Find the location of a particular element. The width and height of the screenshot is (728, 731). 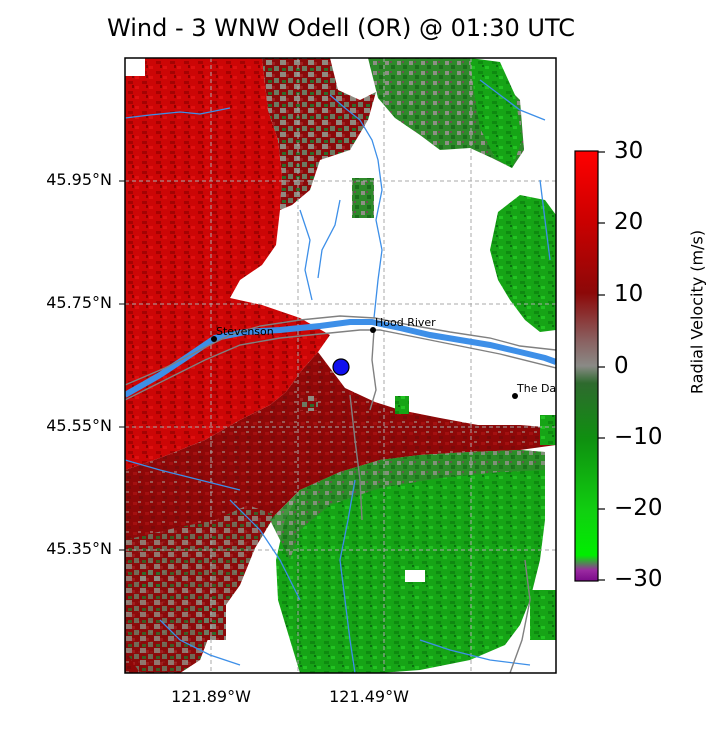

colorbar-tick-label: 0 is located at coordinates (621, 366).